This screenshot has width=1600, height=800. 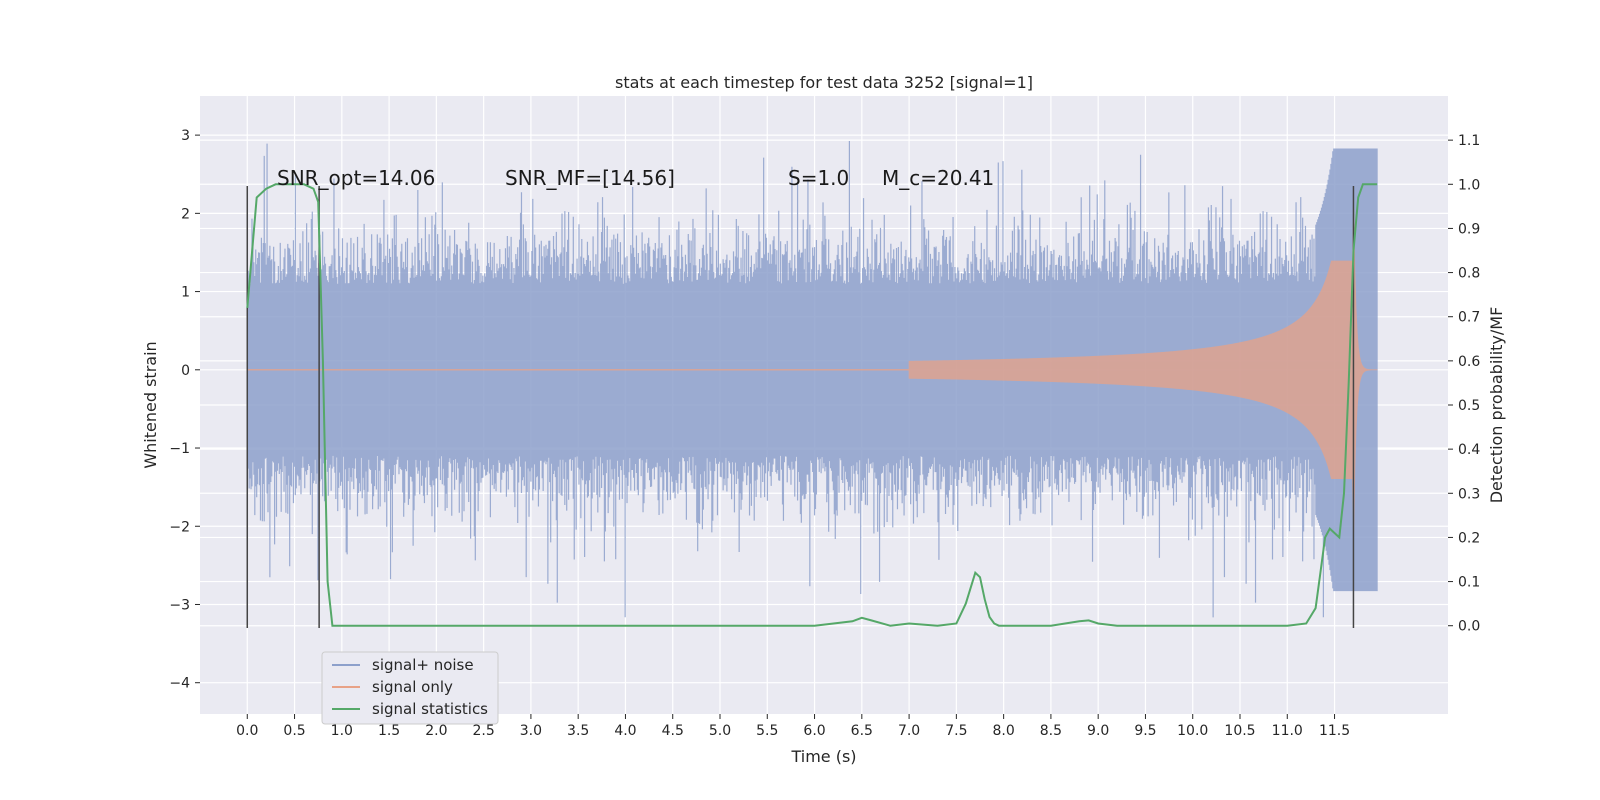 What do you see at coordinates (1496, 405) in the screenshot?
I see `right-y-axis-label: Detection probability/MF` at bounding box center [1496, 405].